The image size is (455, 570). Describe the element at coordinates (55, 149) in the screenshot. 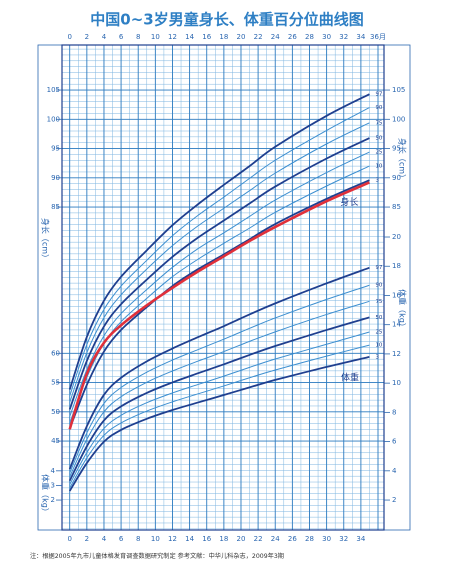

I see `y-tick-label: 95` at that location.